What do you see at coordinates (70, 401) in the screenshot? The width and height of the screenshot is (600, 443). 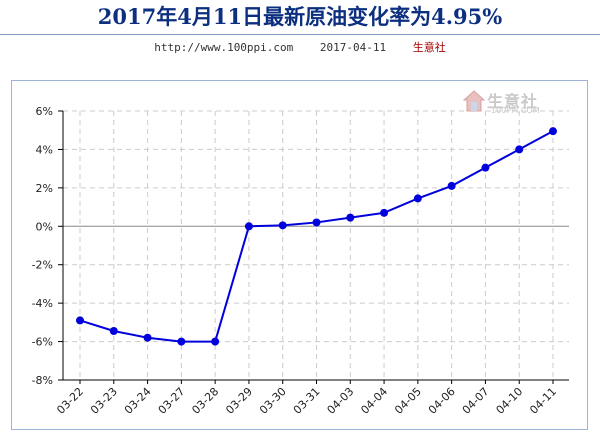 I see `x-tick-label: 03-22` at bounding box center [70, 401].